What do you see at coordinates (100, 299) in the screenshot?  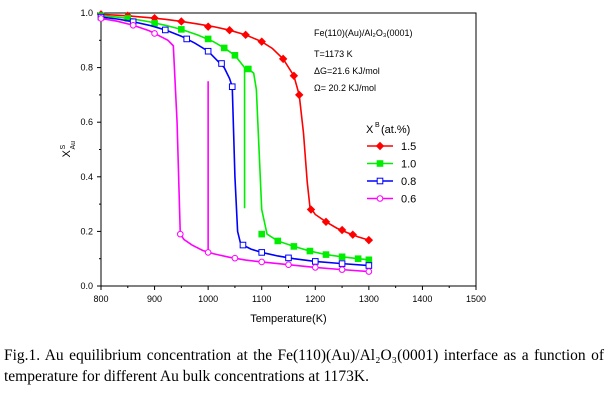 I see `x-tick-label: 800` at bounding box center [100, 299].